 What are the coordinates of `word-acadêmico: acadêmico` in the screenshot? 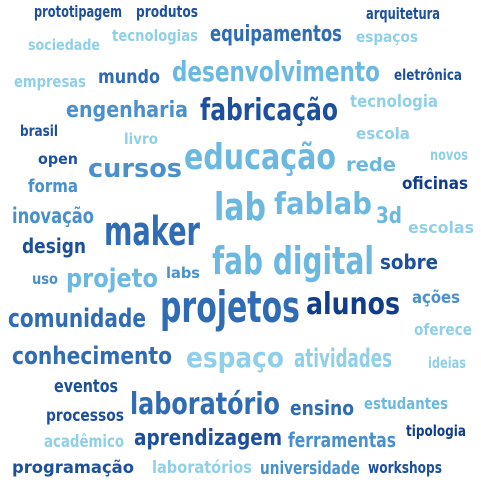 It's located at (84, 442).